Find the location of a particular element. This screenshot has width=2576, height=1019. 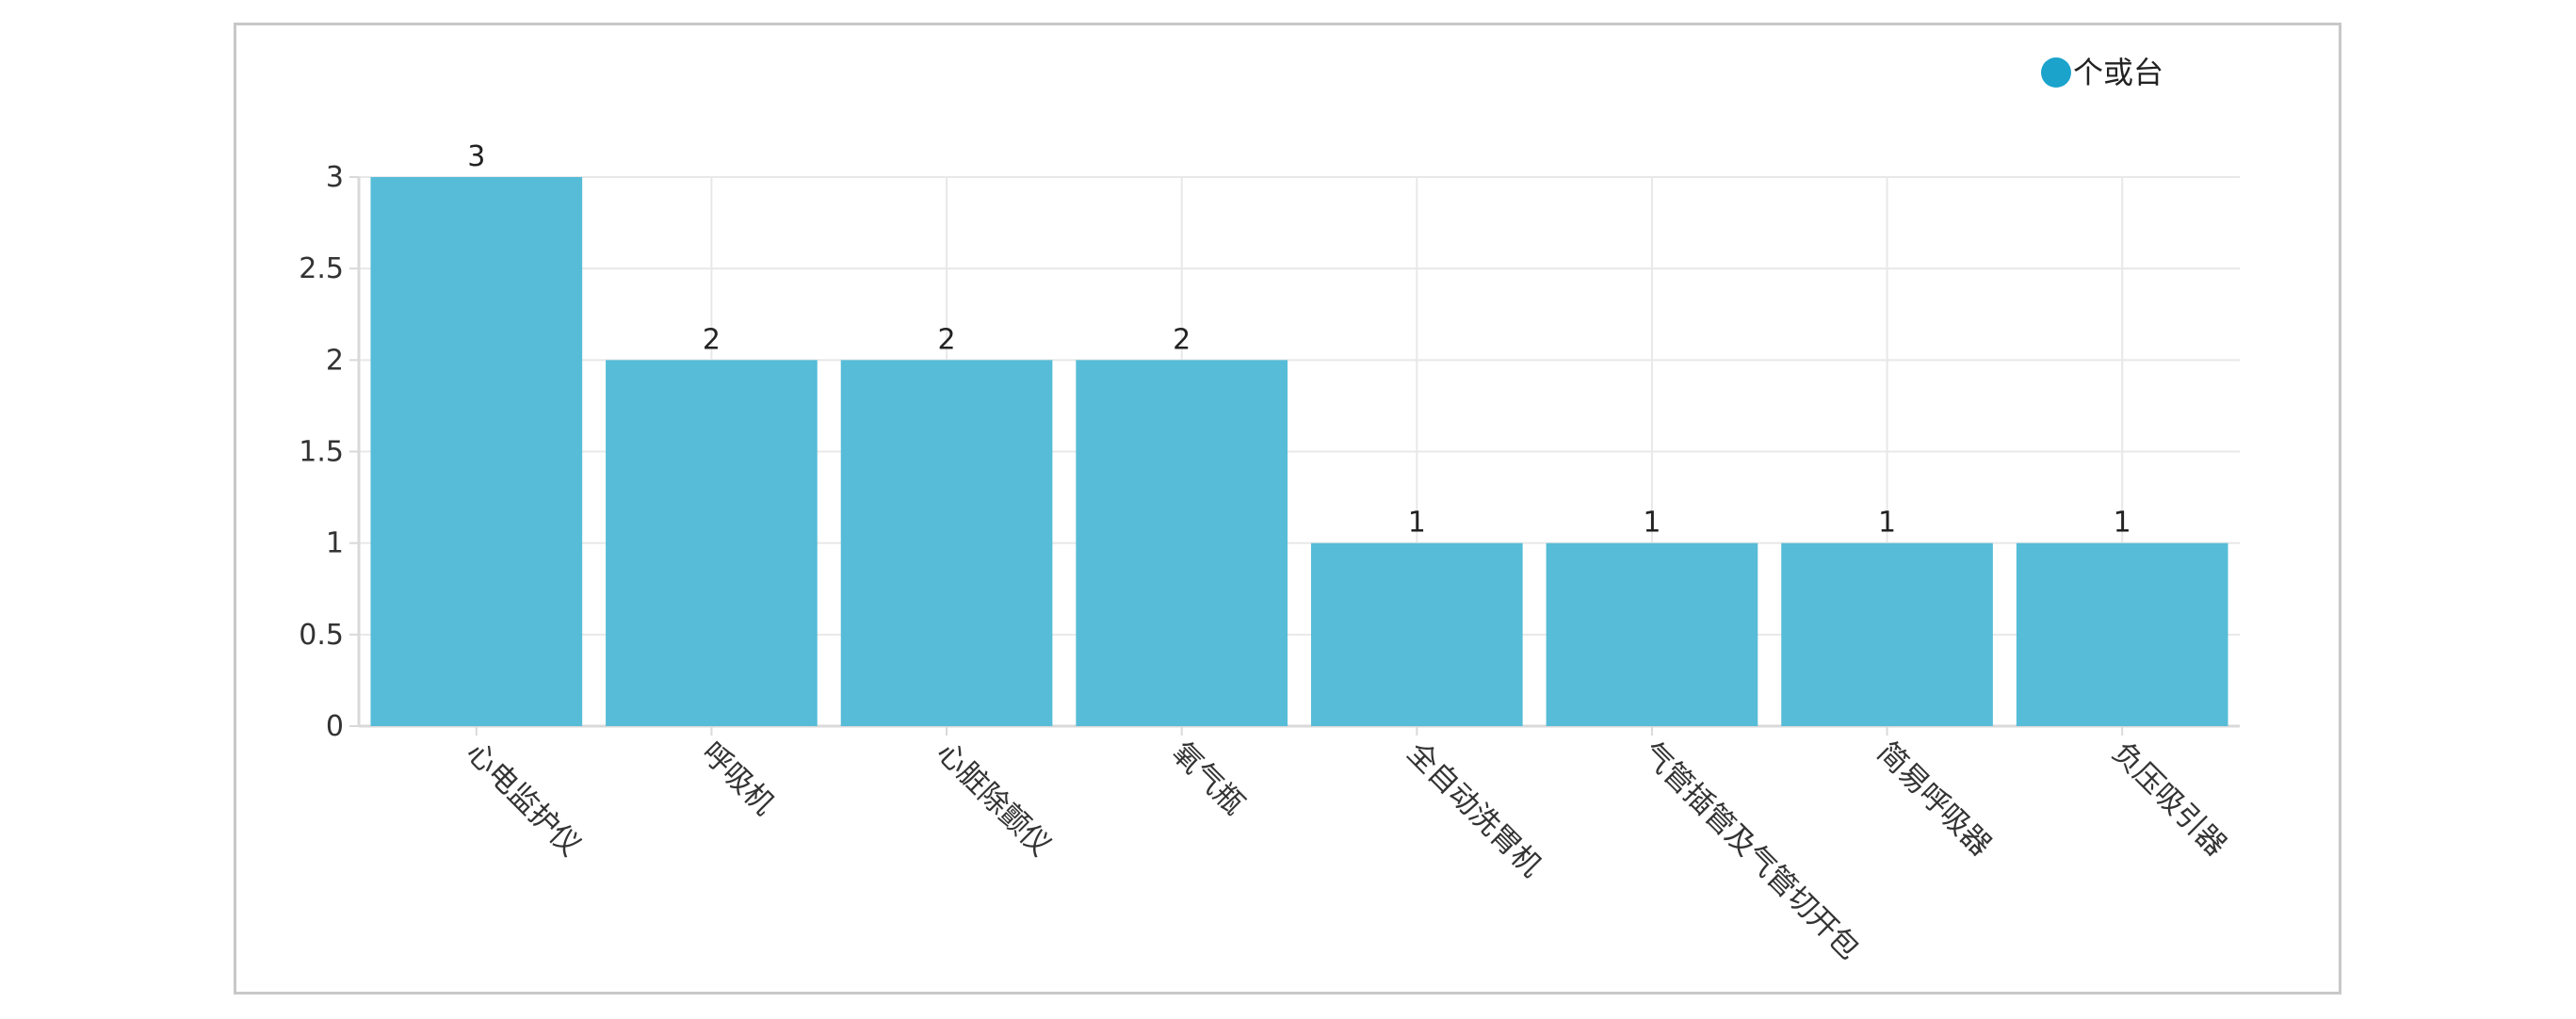

y-tick-label: 3 is located at coordinates (335, 177).